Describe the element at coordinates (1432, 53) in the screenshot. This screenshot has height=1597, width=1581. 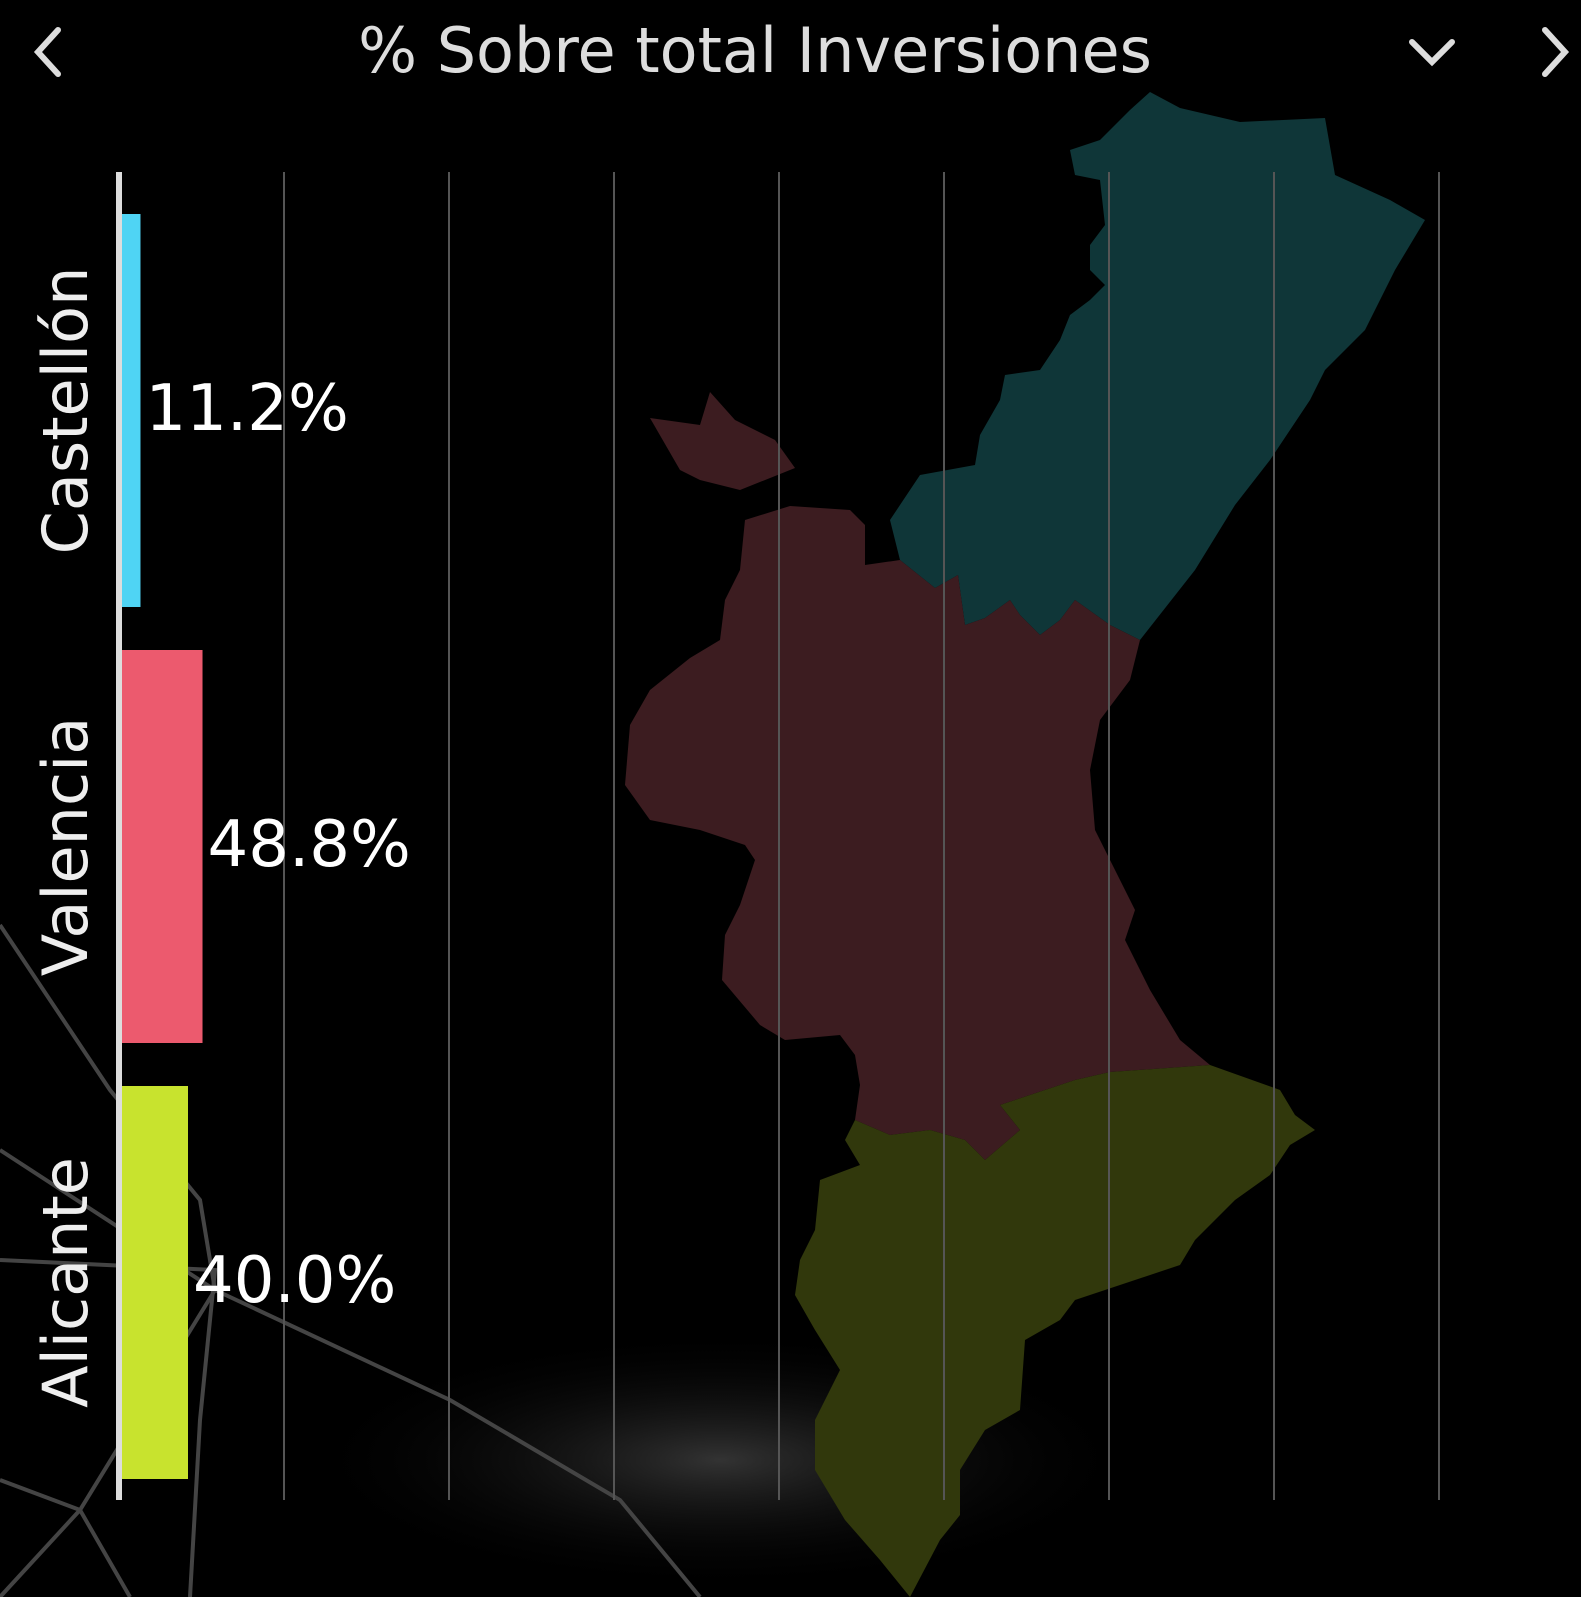
I see `dropdown-button` at that location.